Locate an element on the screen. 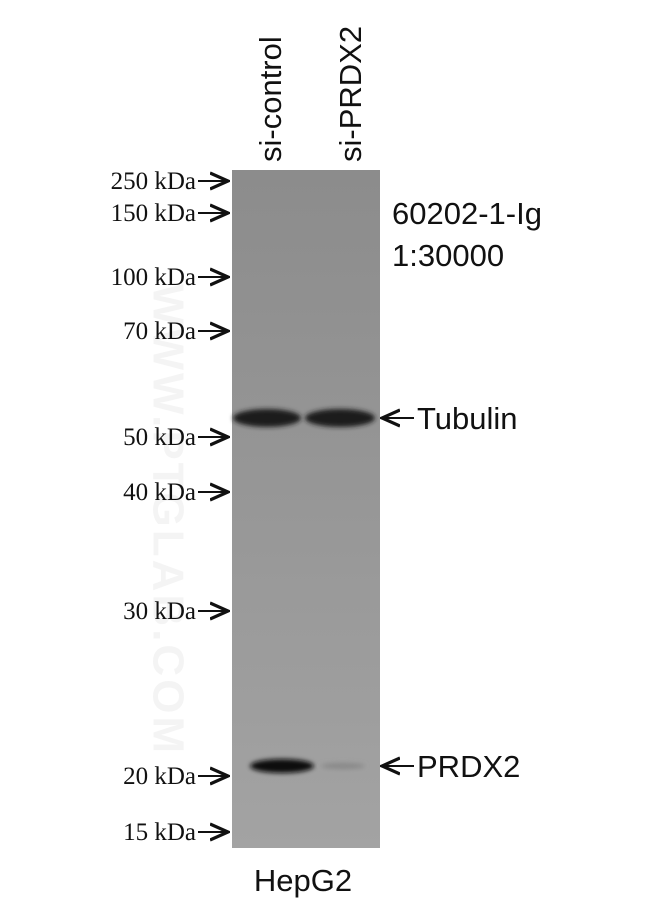 Image resolution: width=661 pixels, height=903 pixels. marker-label: 50 kDa is located at coordinates (159, 437).